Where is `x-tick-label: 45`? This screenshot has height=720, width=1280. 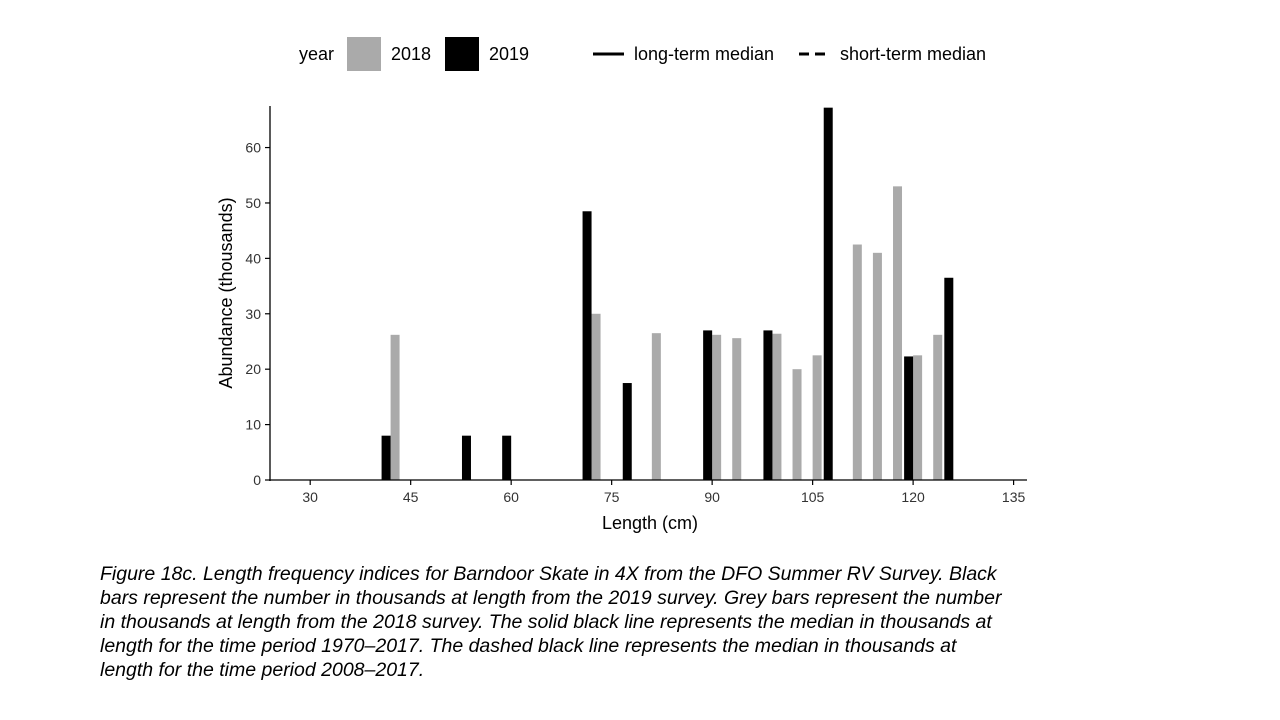 x-tick-label: 45 is located at coordinates (411, 497).